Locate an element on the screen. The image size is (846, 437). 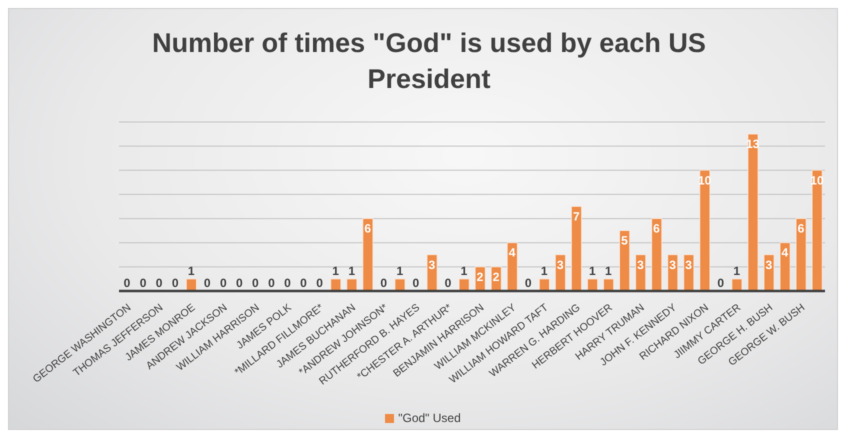
text: "God" Used is located at coordinates (429, 418).